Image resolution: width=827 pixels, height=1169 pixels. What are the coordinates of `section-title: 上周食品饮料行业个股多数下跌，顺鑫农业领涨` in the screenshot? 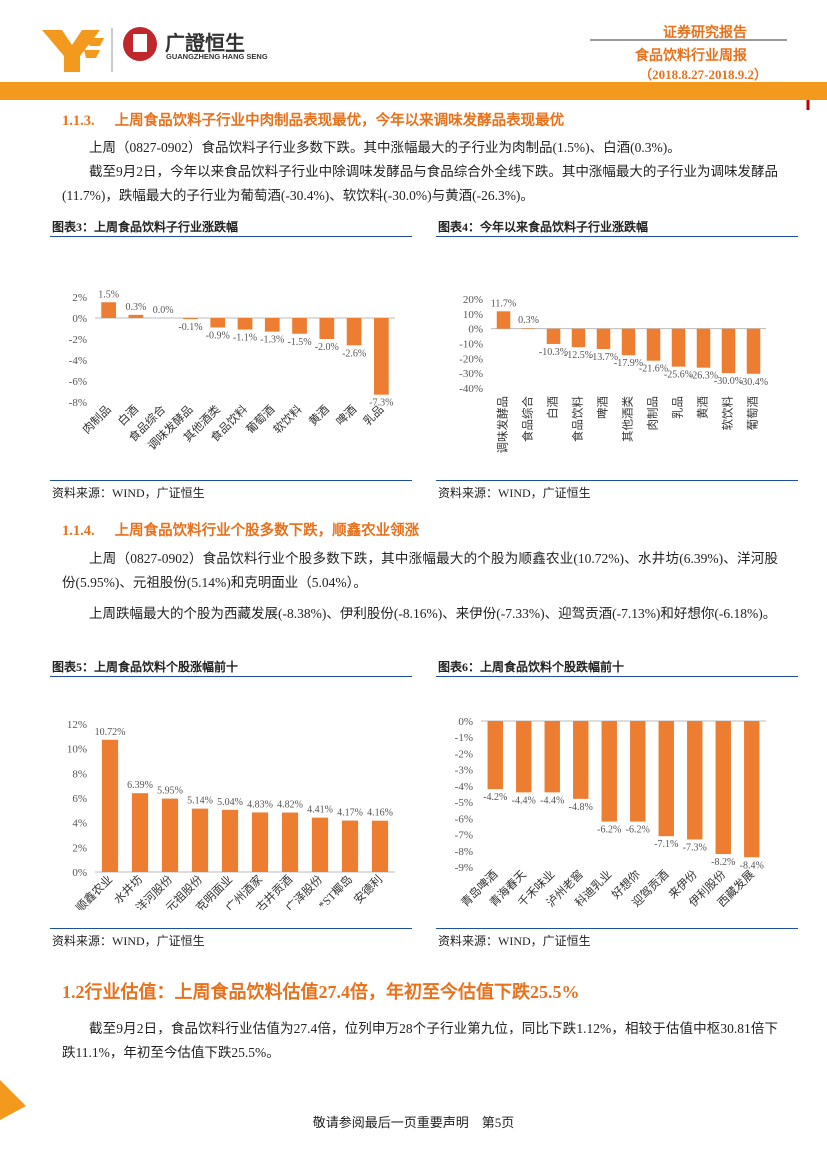 It's located at (267, 531).